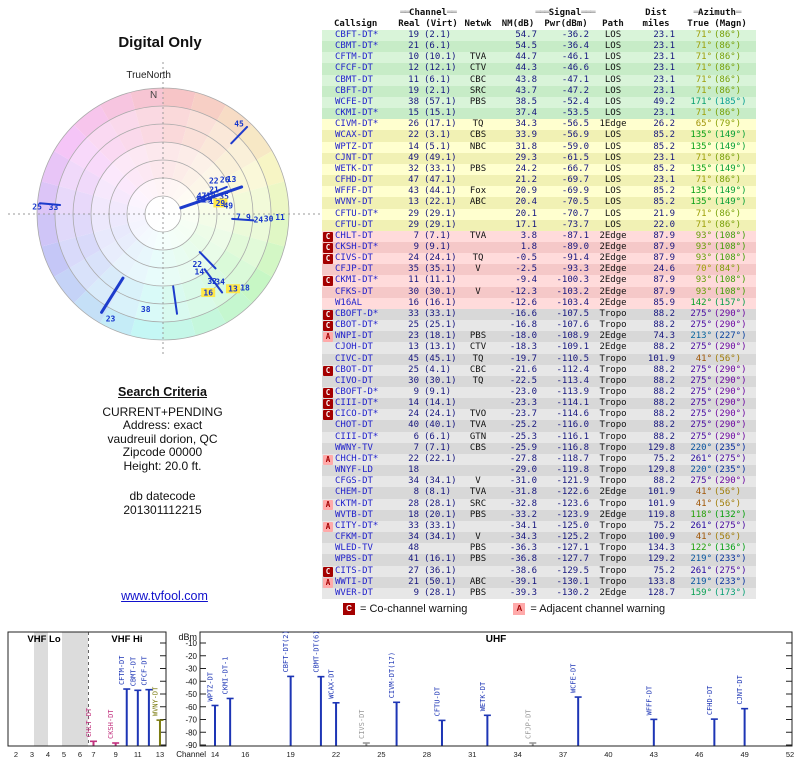 The width and height of the screenshot is (800, 768). Describe the element at coordinates (164, 596) in the screenshot. I see `tvfool-link: www.tvfool.com` at that location.